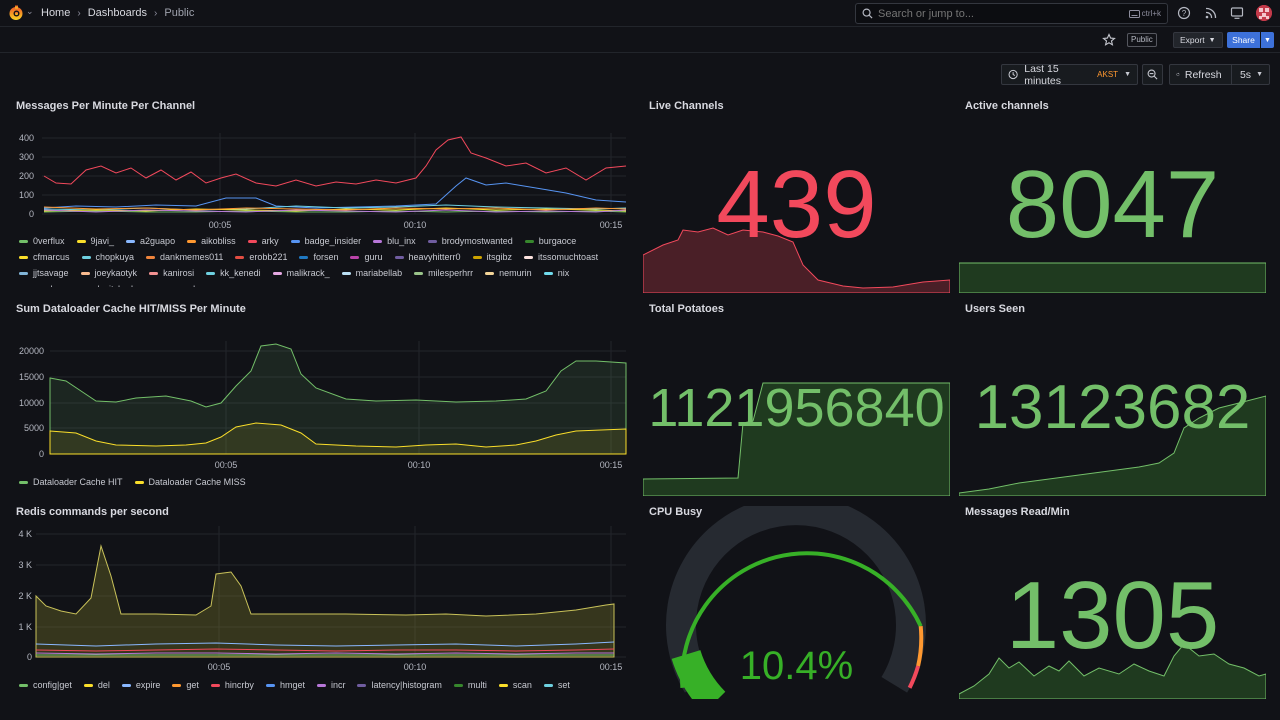  Describe the element at coordinates (219, 667) in the screenshot. I see `x-tick: 00:05` at that location.